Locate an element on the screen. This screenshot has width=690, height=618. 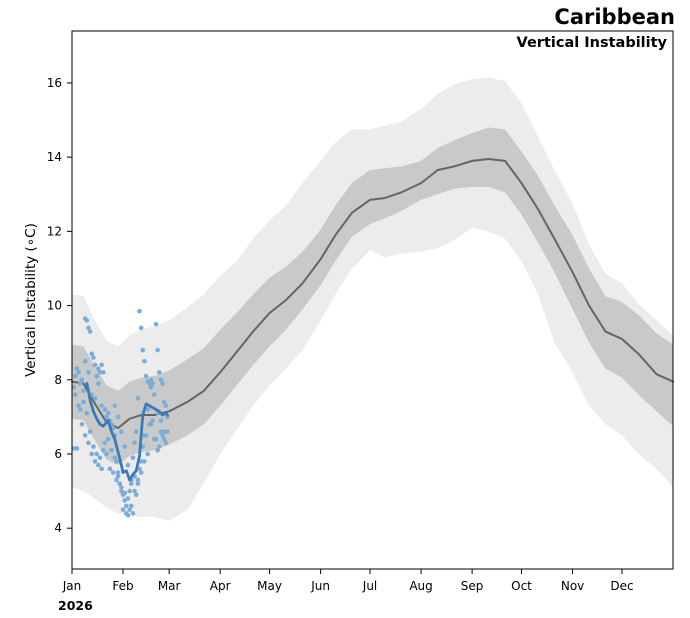
x-tick-label: Mar is located at coordinates (169, 586).